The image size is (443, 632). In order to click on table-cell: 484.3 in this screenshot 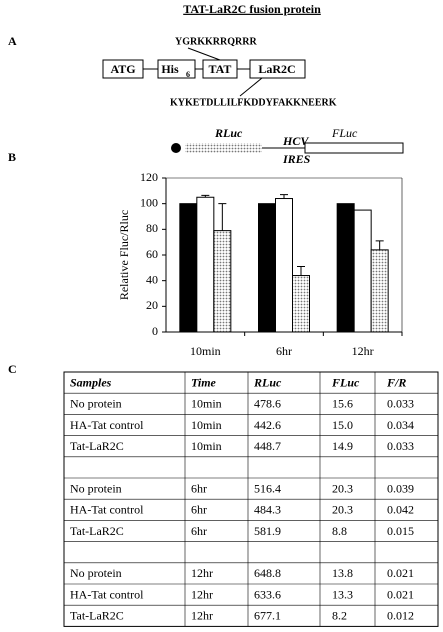, I will do `click(267, 510)`.